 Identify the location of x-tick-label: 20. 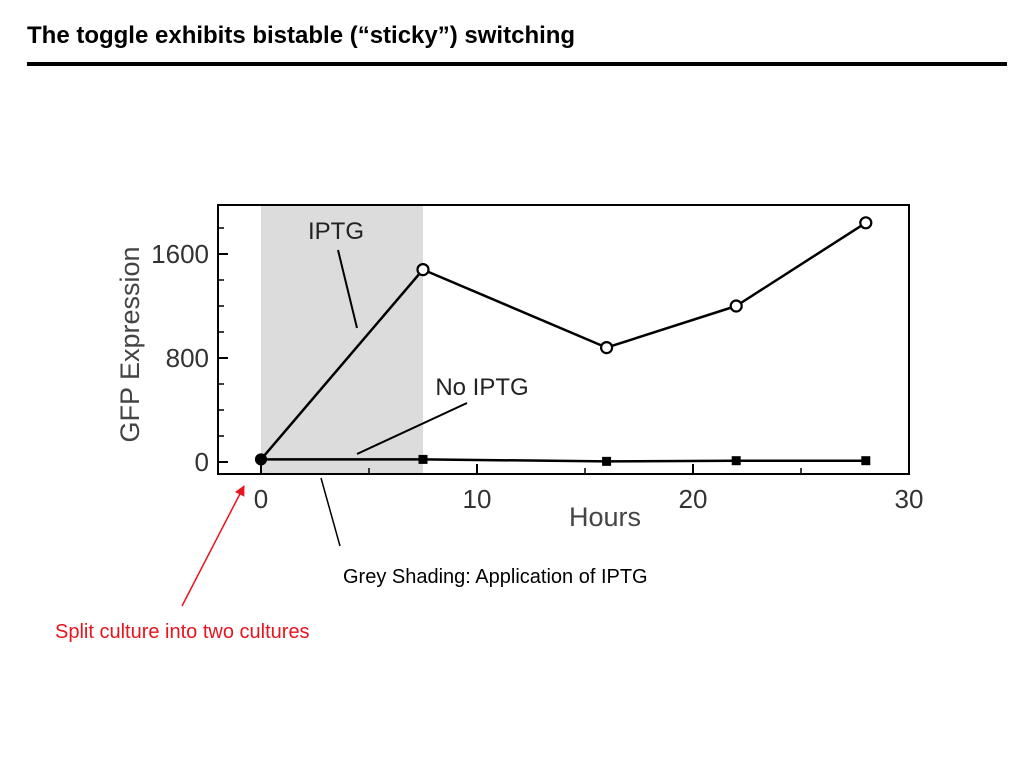
(693, 499).